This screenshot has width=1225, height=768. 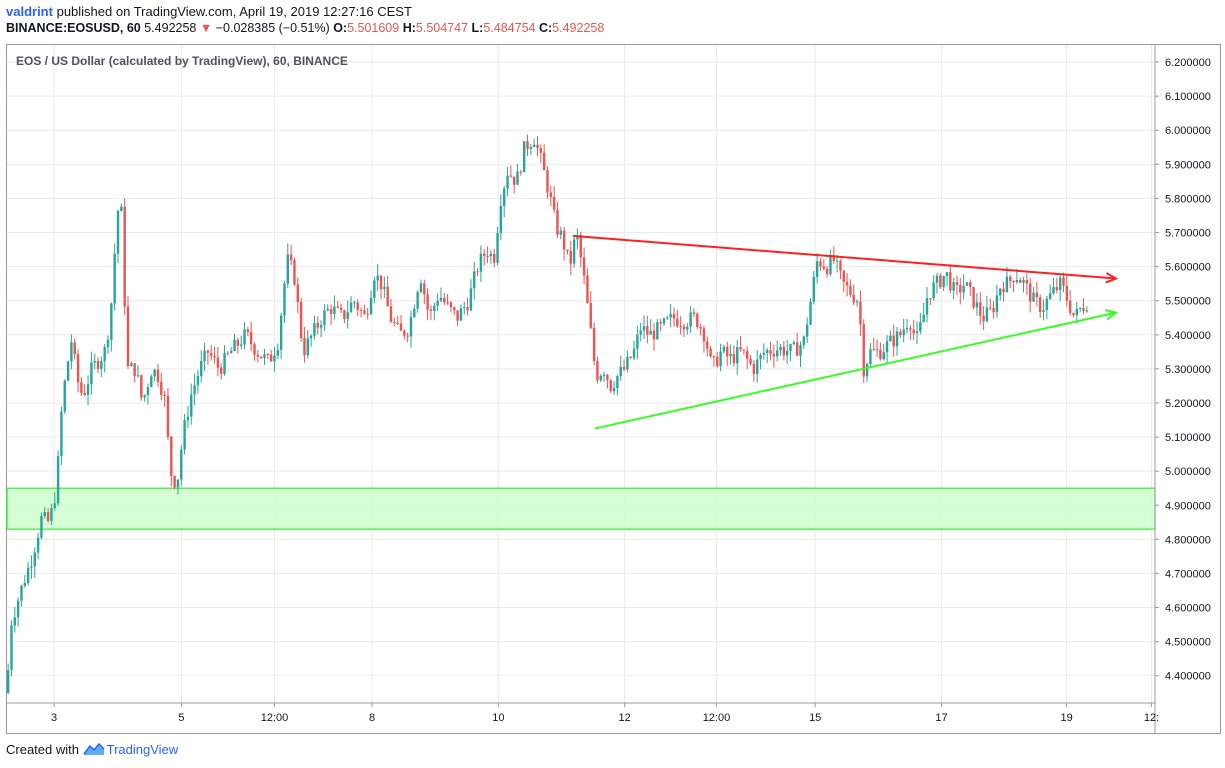 What do you see at coordinates (340, 28) in the screenshot?
I see `open-label: O:` at bounding box center [340, 28].